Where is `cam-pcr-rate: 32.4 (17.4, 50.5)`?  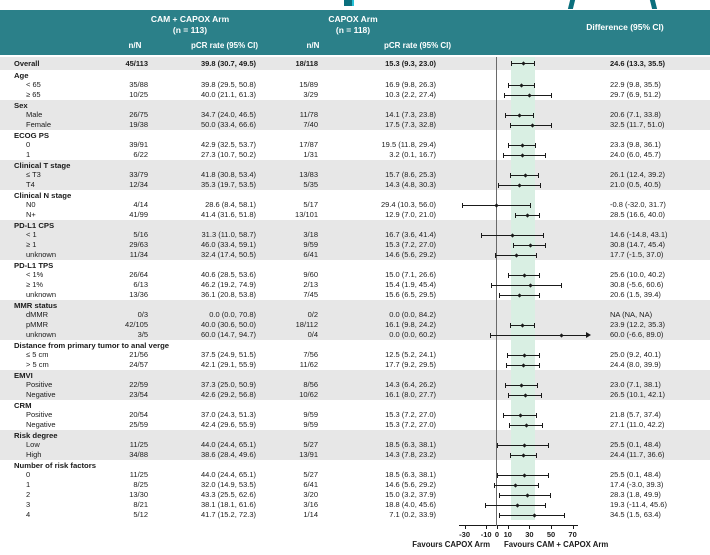
cam-pcr-rate: 32.4 (17.4, 50.5) is located at coordinates (228, 255).